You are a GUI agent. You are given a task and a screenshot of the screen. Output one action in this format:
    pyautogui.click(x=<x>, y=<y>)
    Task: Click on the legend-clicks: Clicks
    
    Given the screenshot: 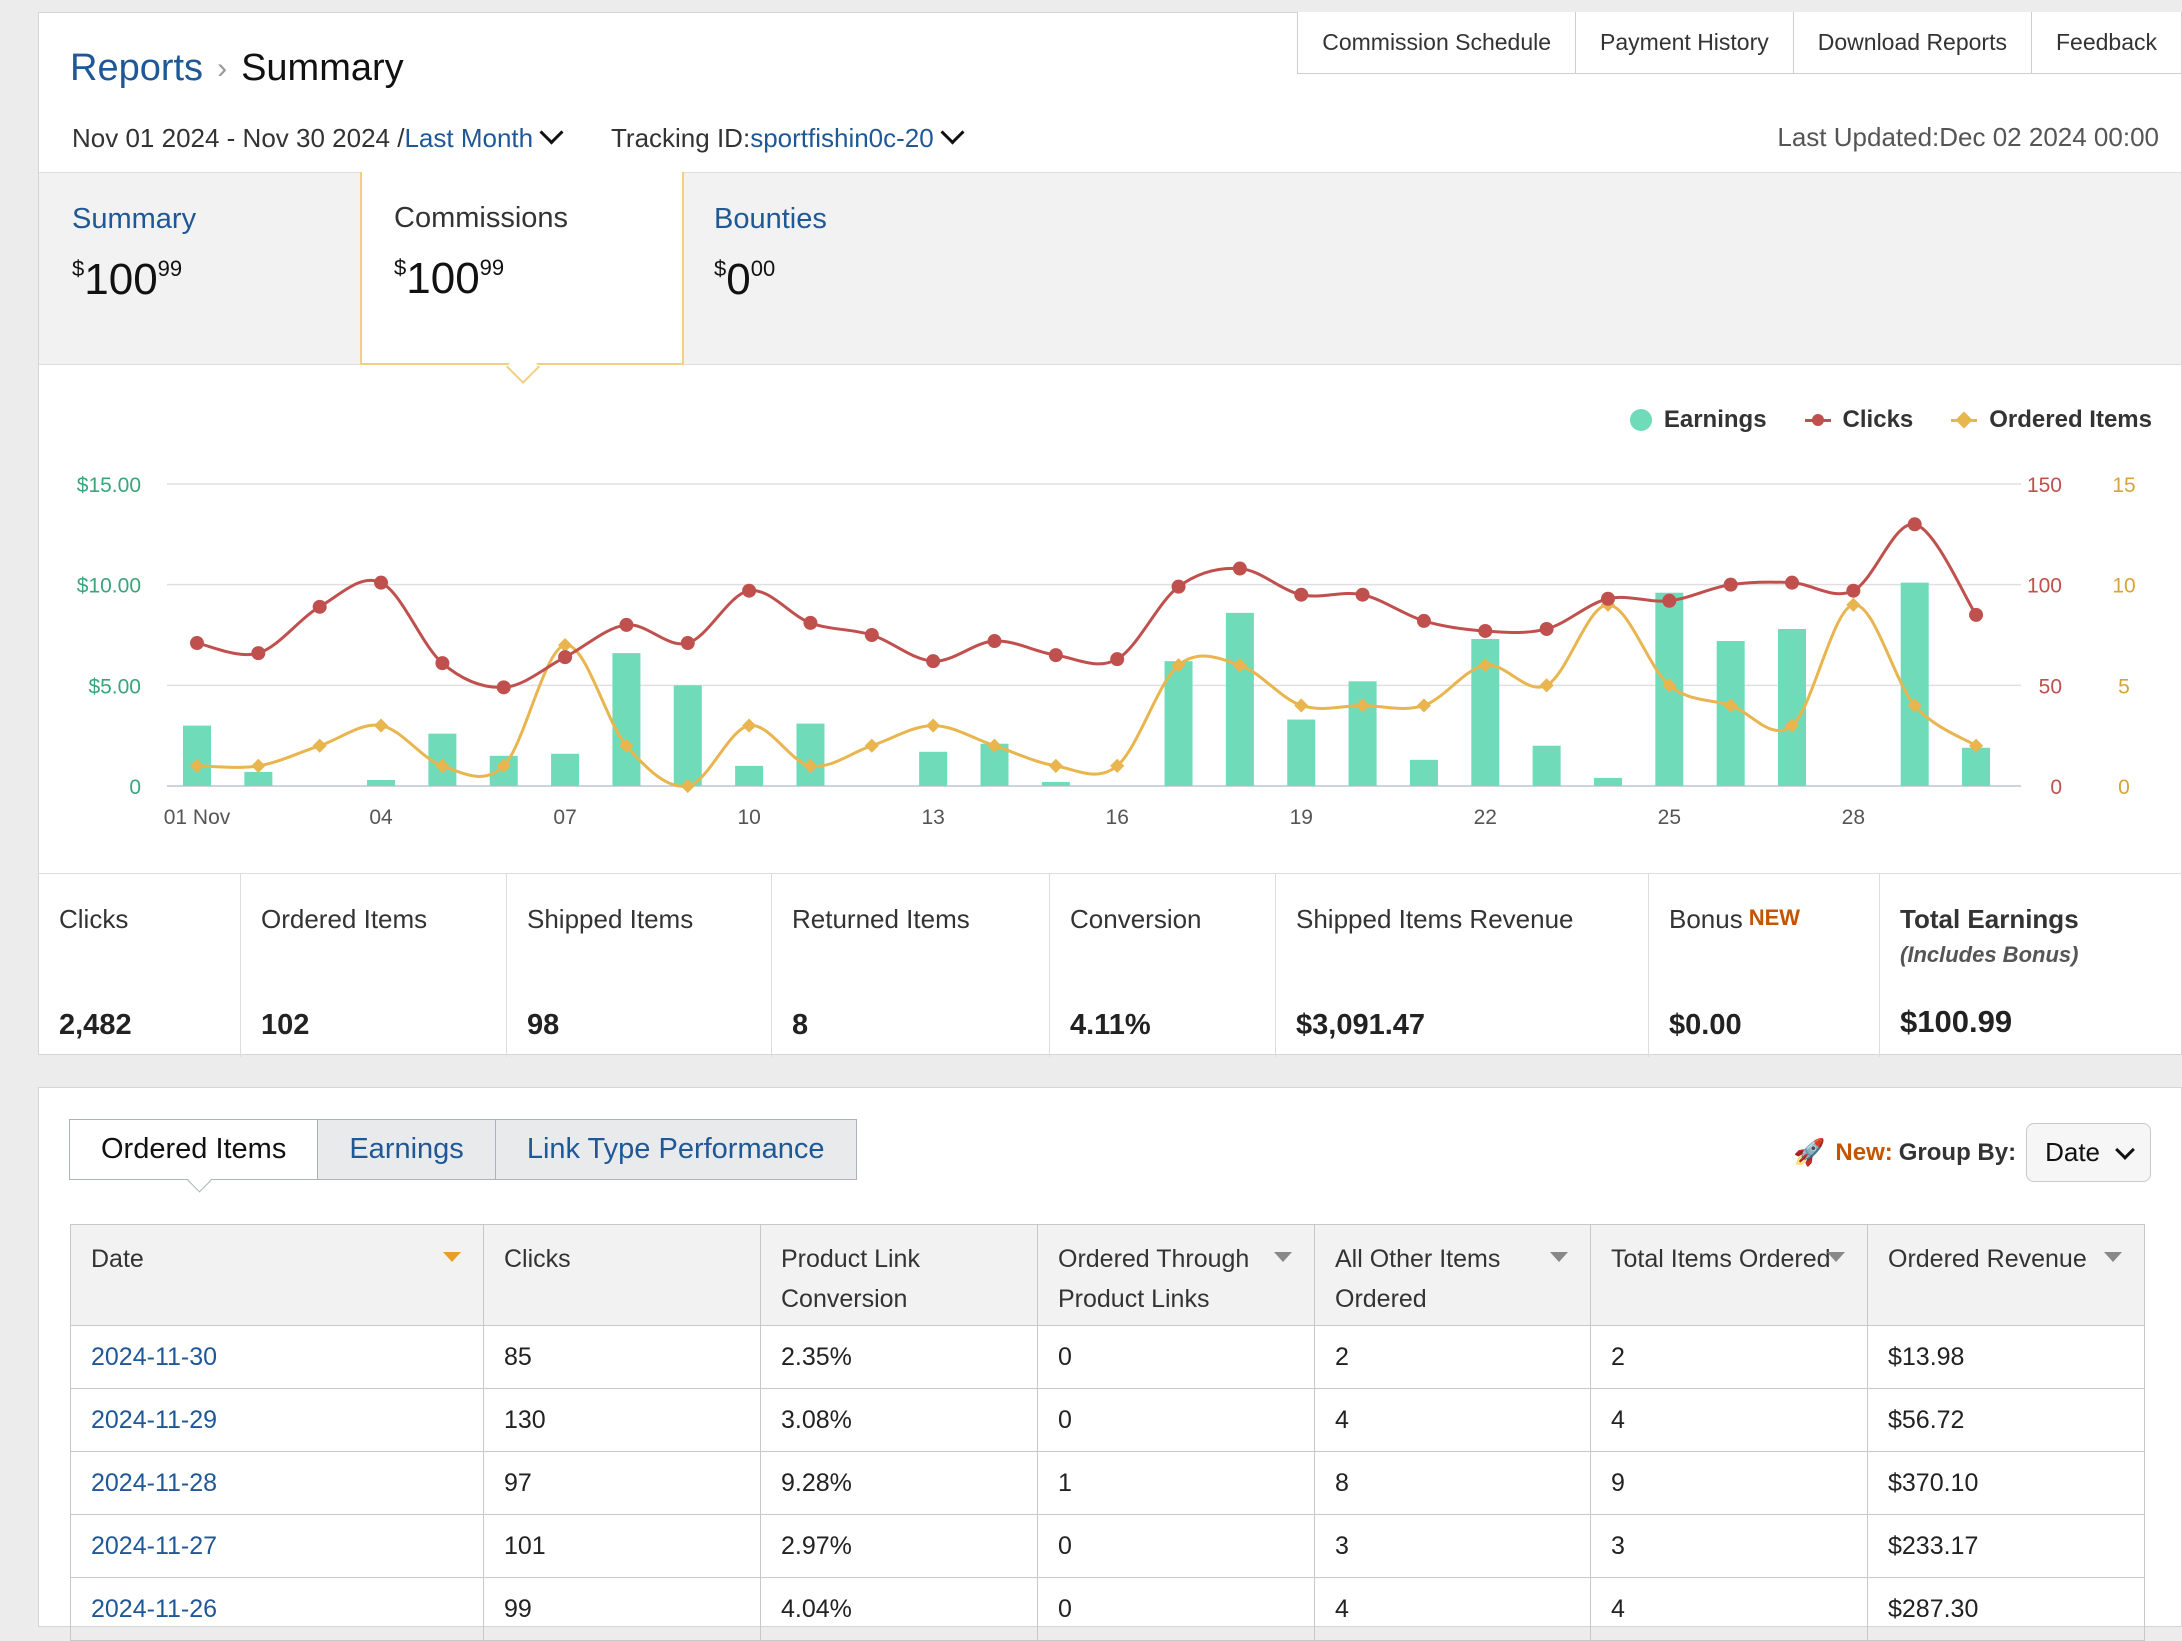 What is the action you would take?
    pyautogui.click(x=1858, y=420)
    